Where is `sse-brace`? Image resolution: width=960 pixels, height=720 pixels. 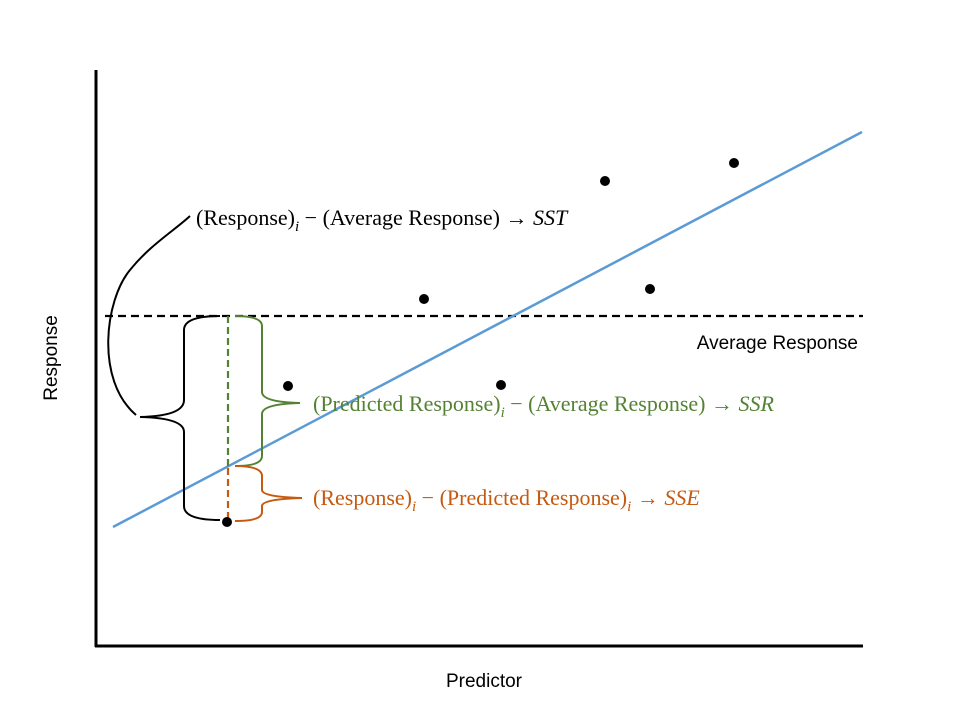
sse-brace is located at coordinates (268, 493).